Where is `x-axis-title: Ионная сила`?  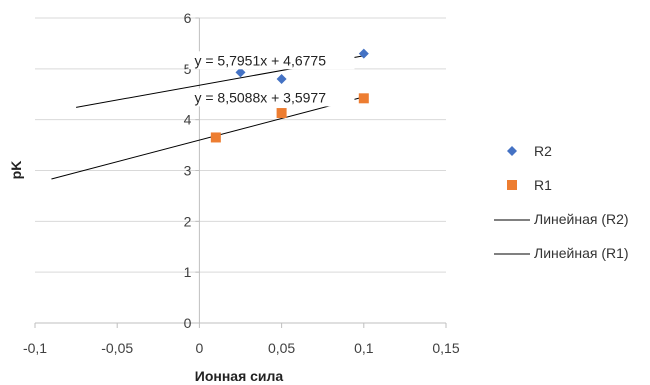 x-axis-title: Ионная сила is located at coordinates (239, 376).